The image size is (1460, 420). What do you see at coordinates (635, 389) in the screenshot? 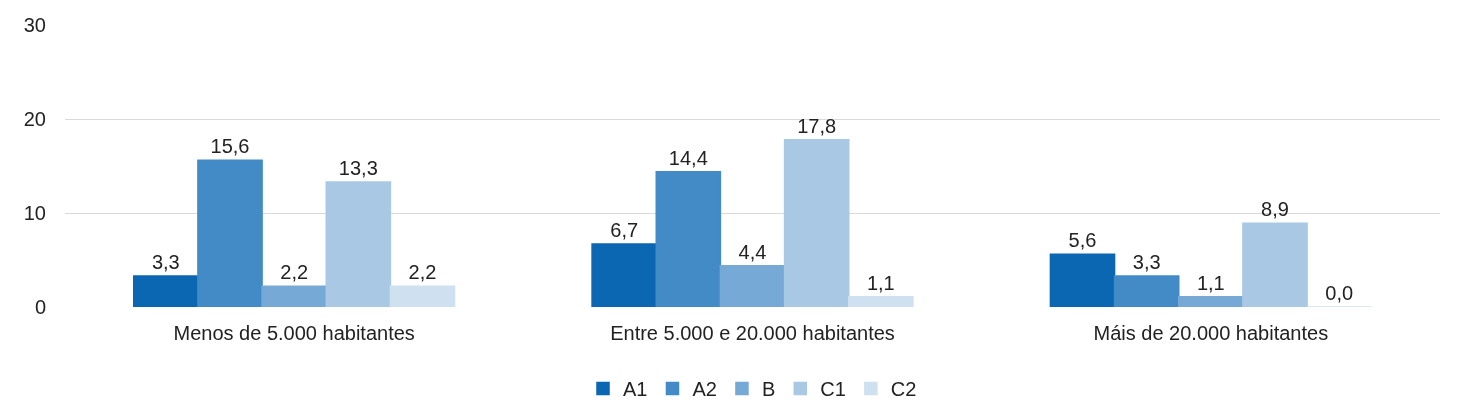
I see `legend-label: A1` at bounding box center [635, 389].